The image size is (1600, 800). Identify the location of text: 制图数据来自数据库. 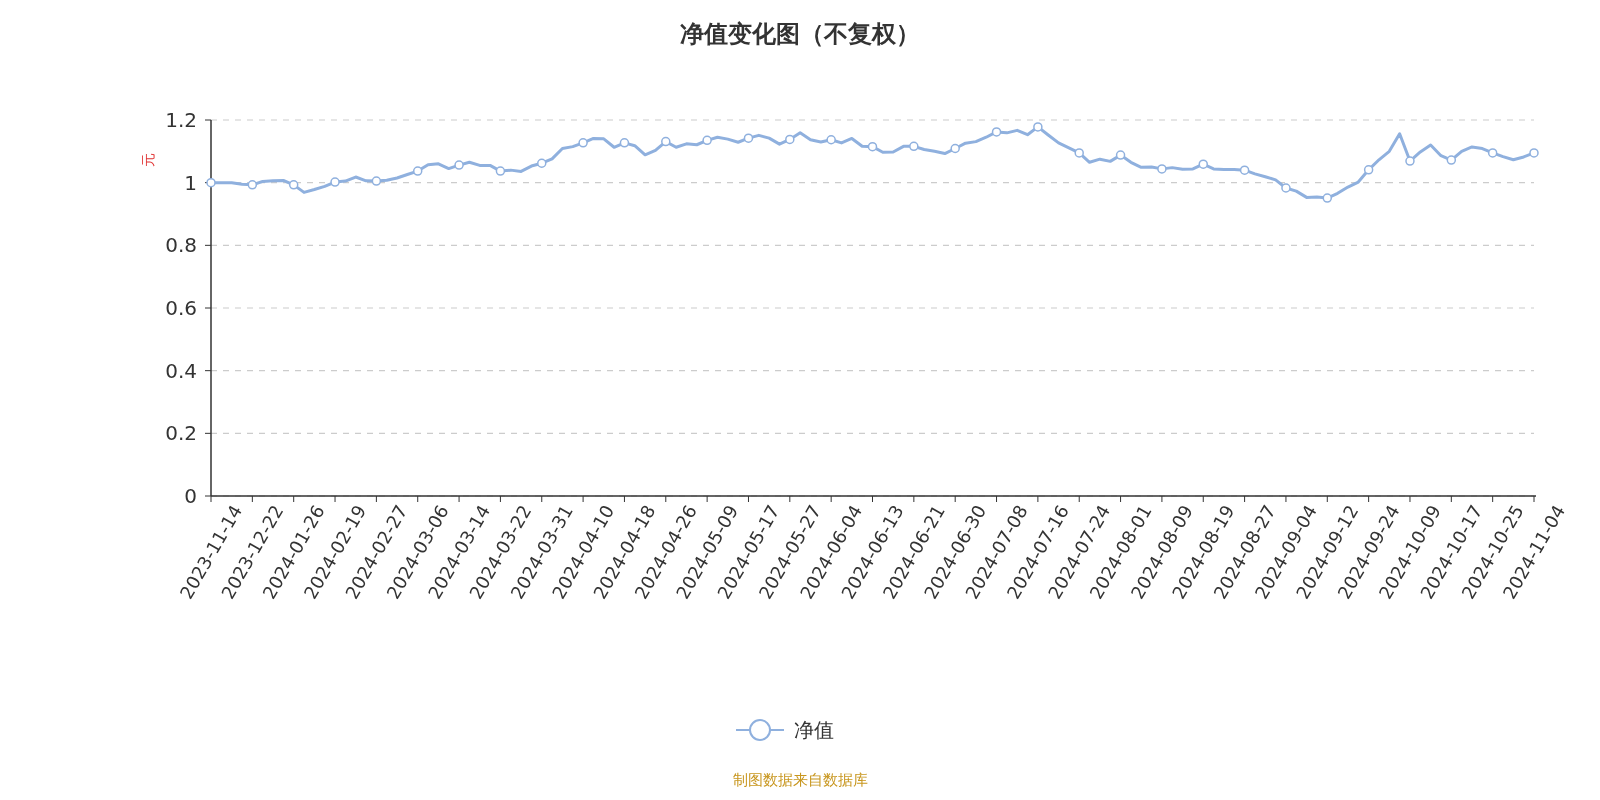
(800, 780).